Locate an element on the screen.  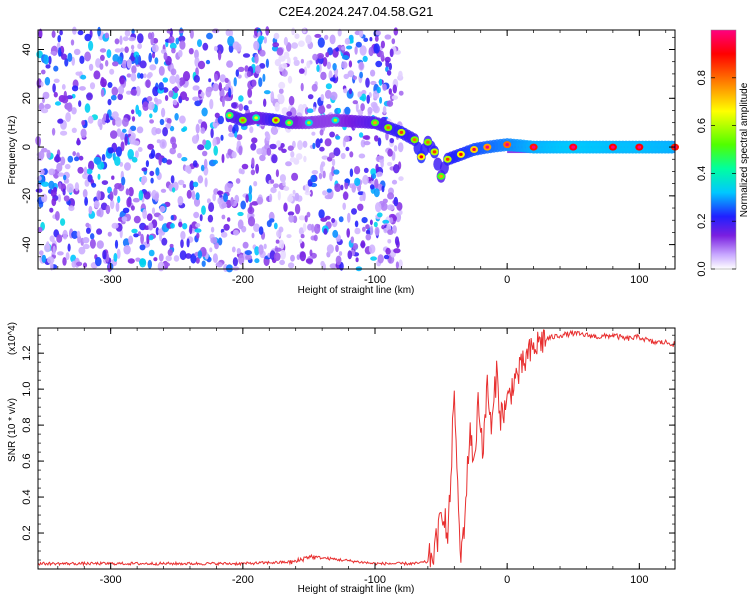
colorbar-title: Normalized spectral amplitude is located at coordinates (744, 149).